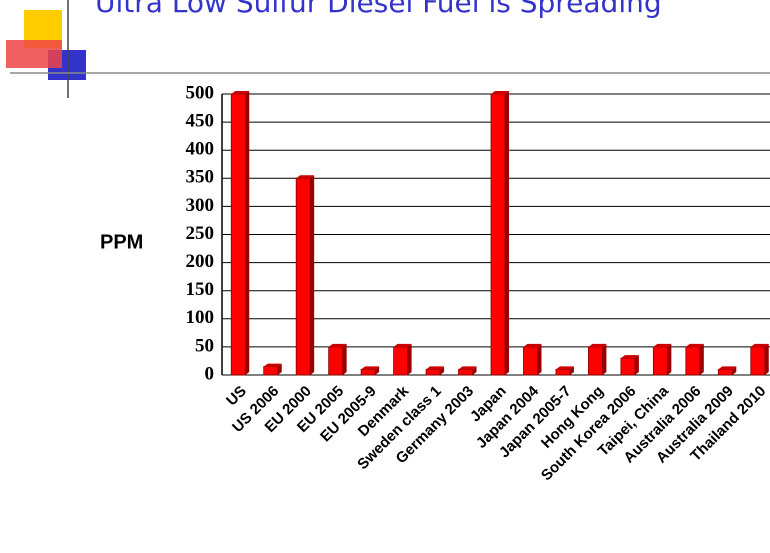 The height and width of the screenshot is (553, 770). Describe the element at coordinates (121, 242) in the screenshot. I see `y-axis-label: PPM` at that location.